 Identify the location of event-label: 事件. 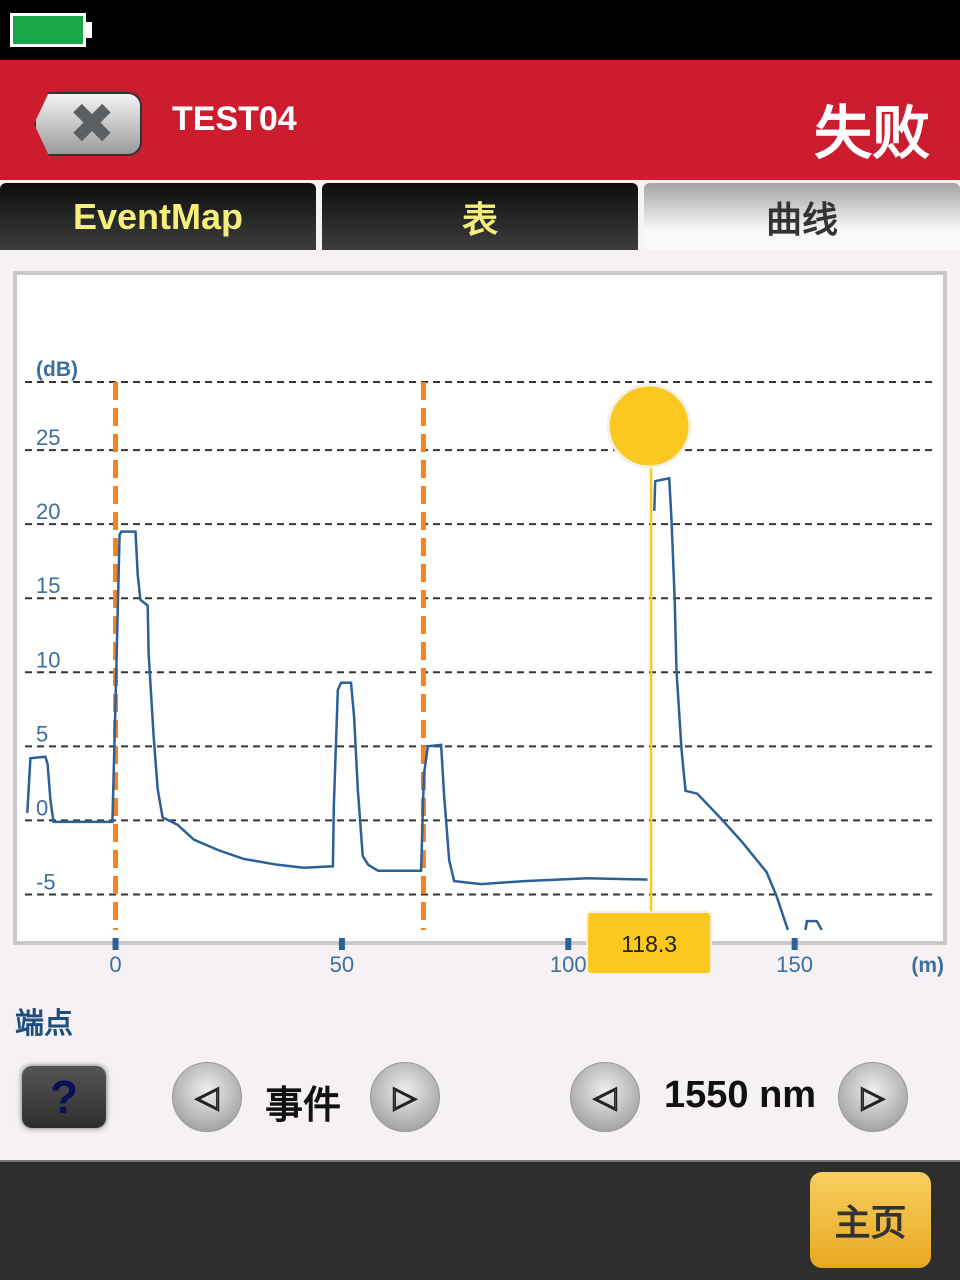
(303, 1106).